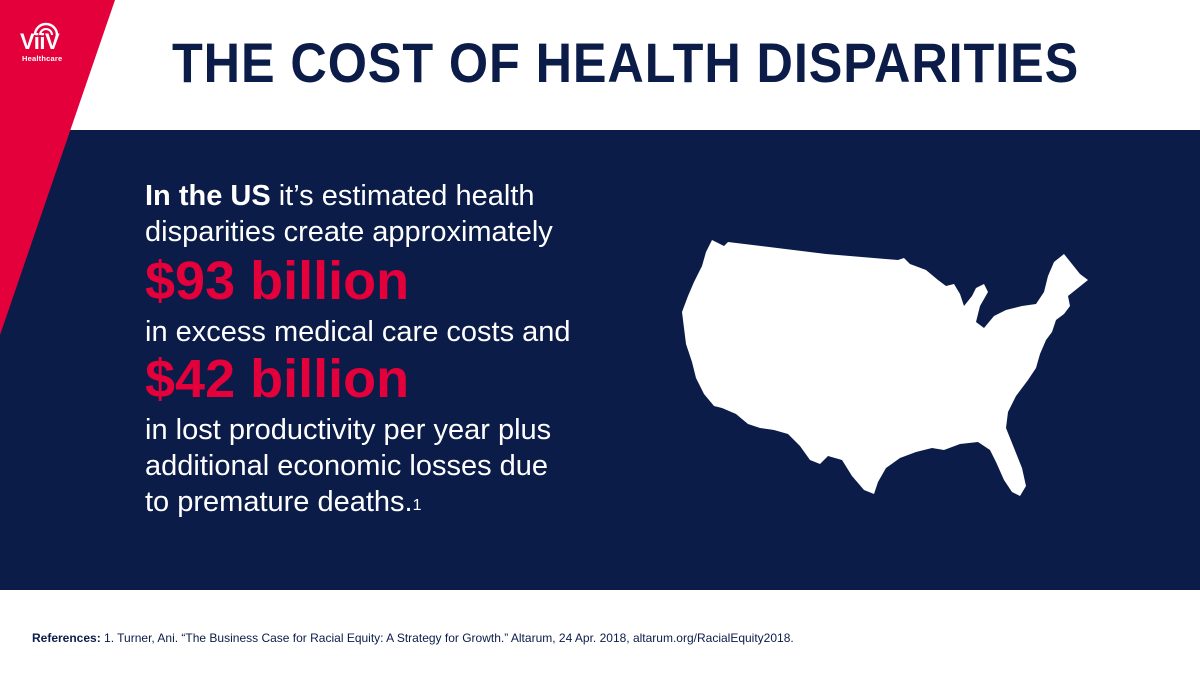 This screenshot has width=1200, height=675. What do you see at coordinates (42, 58) in the screenshot?
I see `logo-subtitle-text: Healthcare` at bounding box center [42, 58].